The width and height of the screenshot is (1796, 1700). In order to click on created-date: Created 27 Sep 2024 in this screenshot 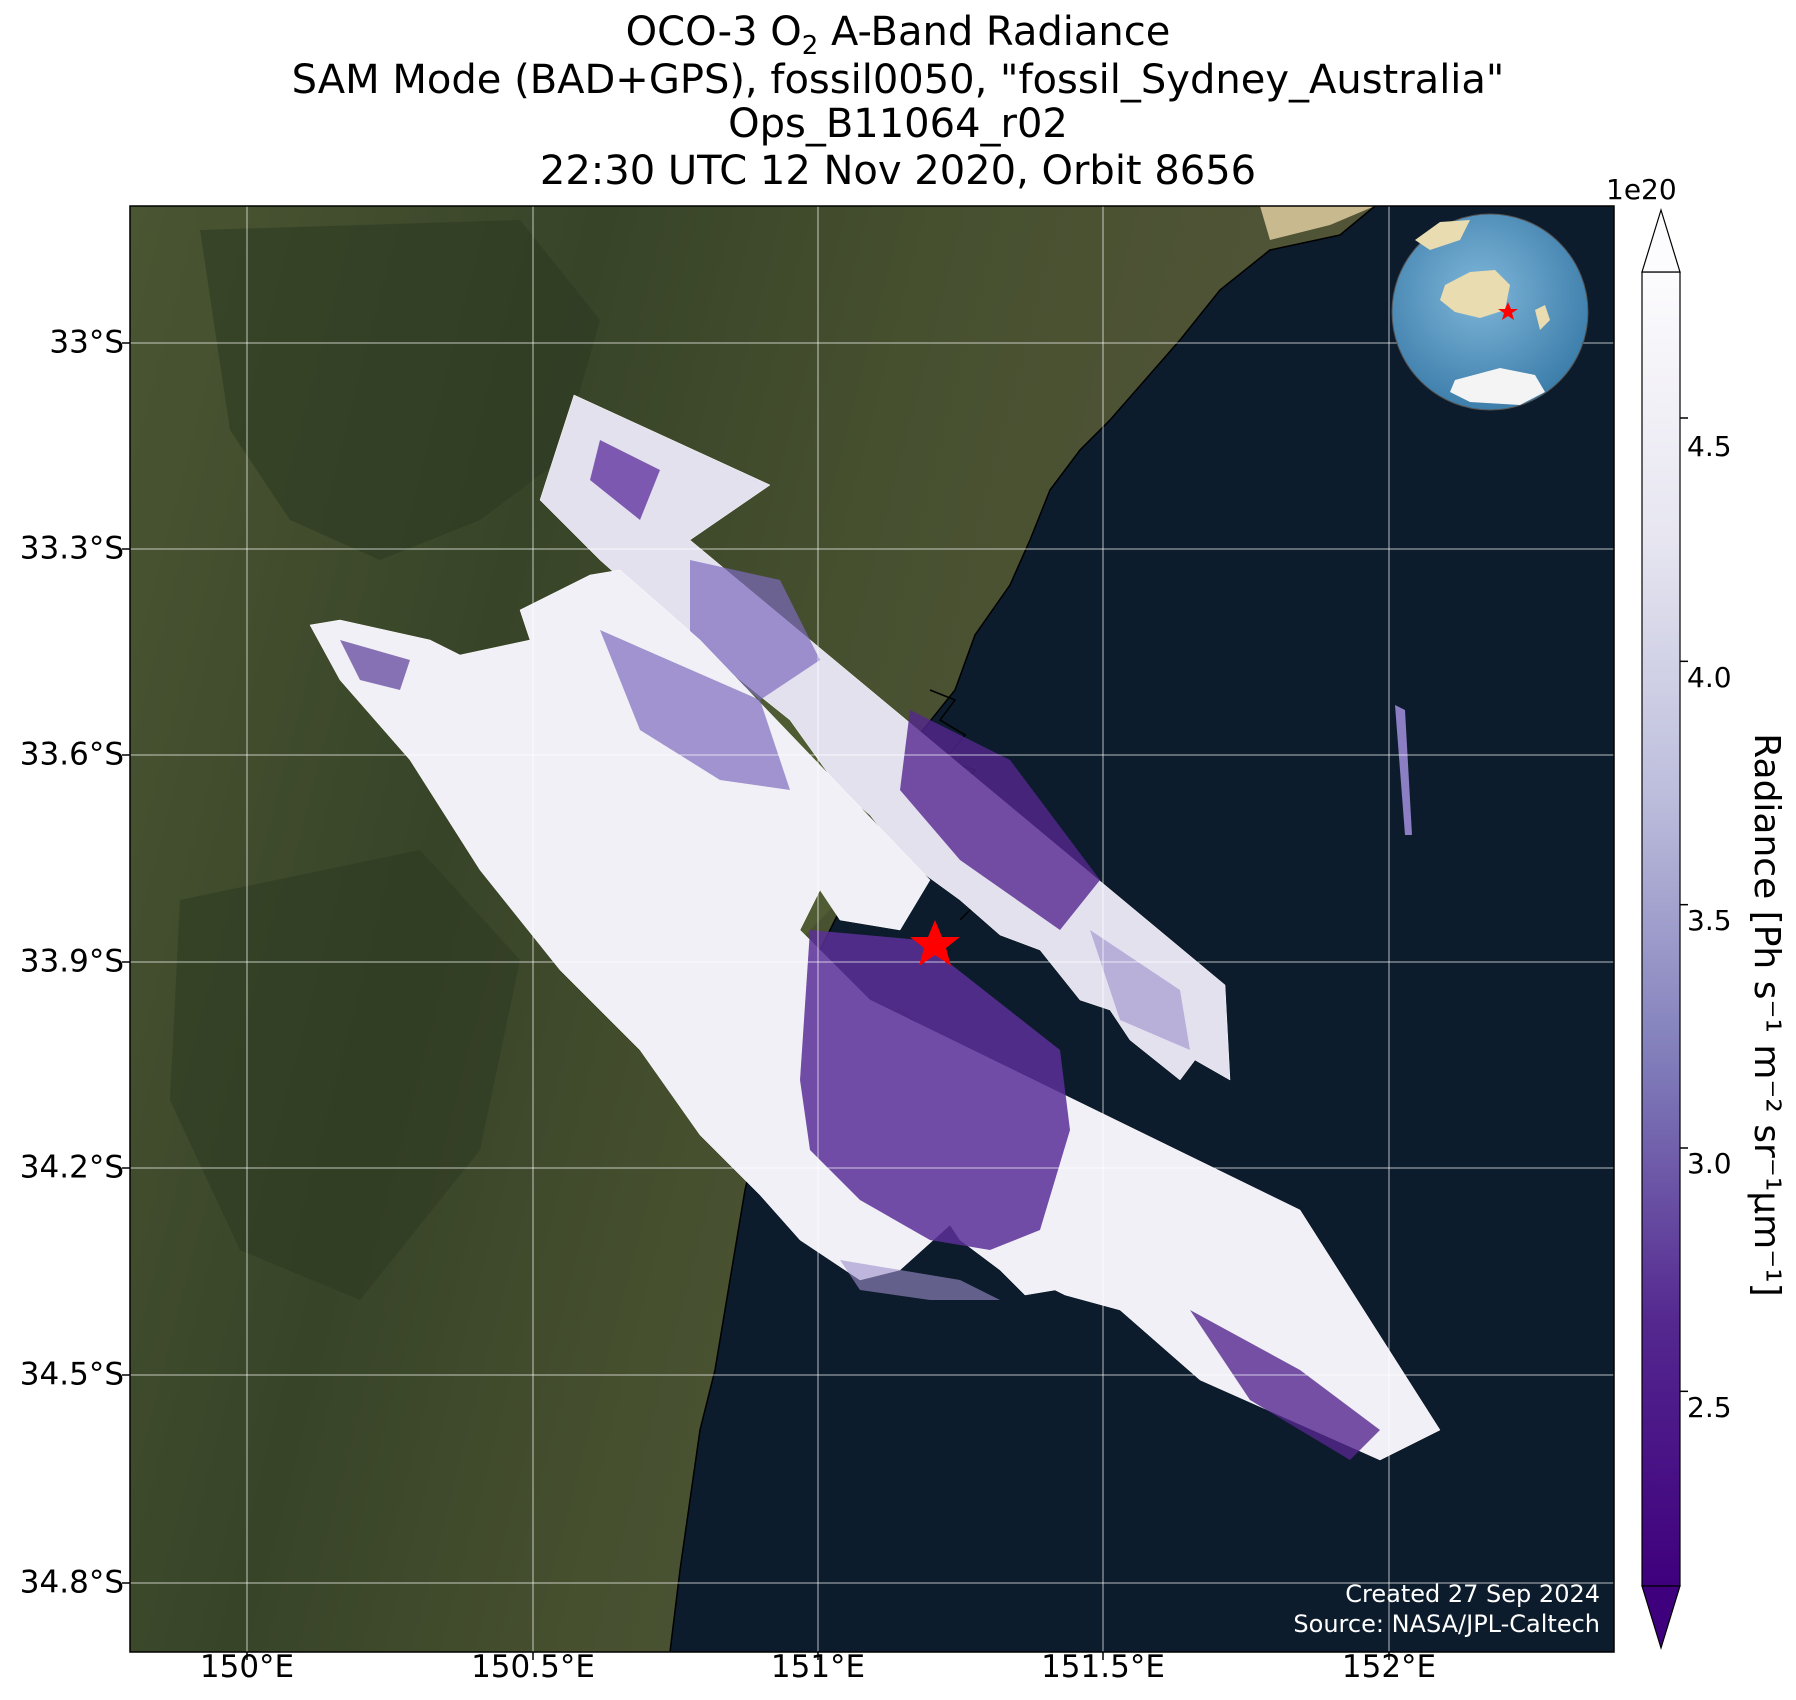, I will do `click(1472, 1594)`.